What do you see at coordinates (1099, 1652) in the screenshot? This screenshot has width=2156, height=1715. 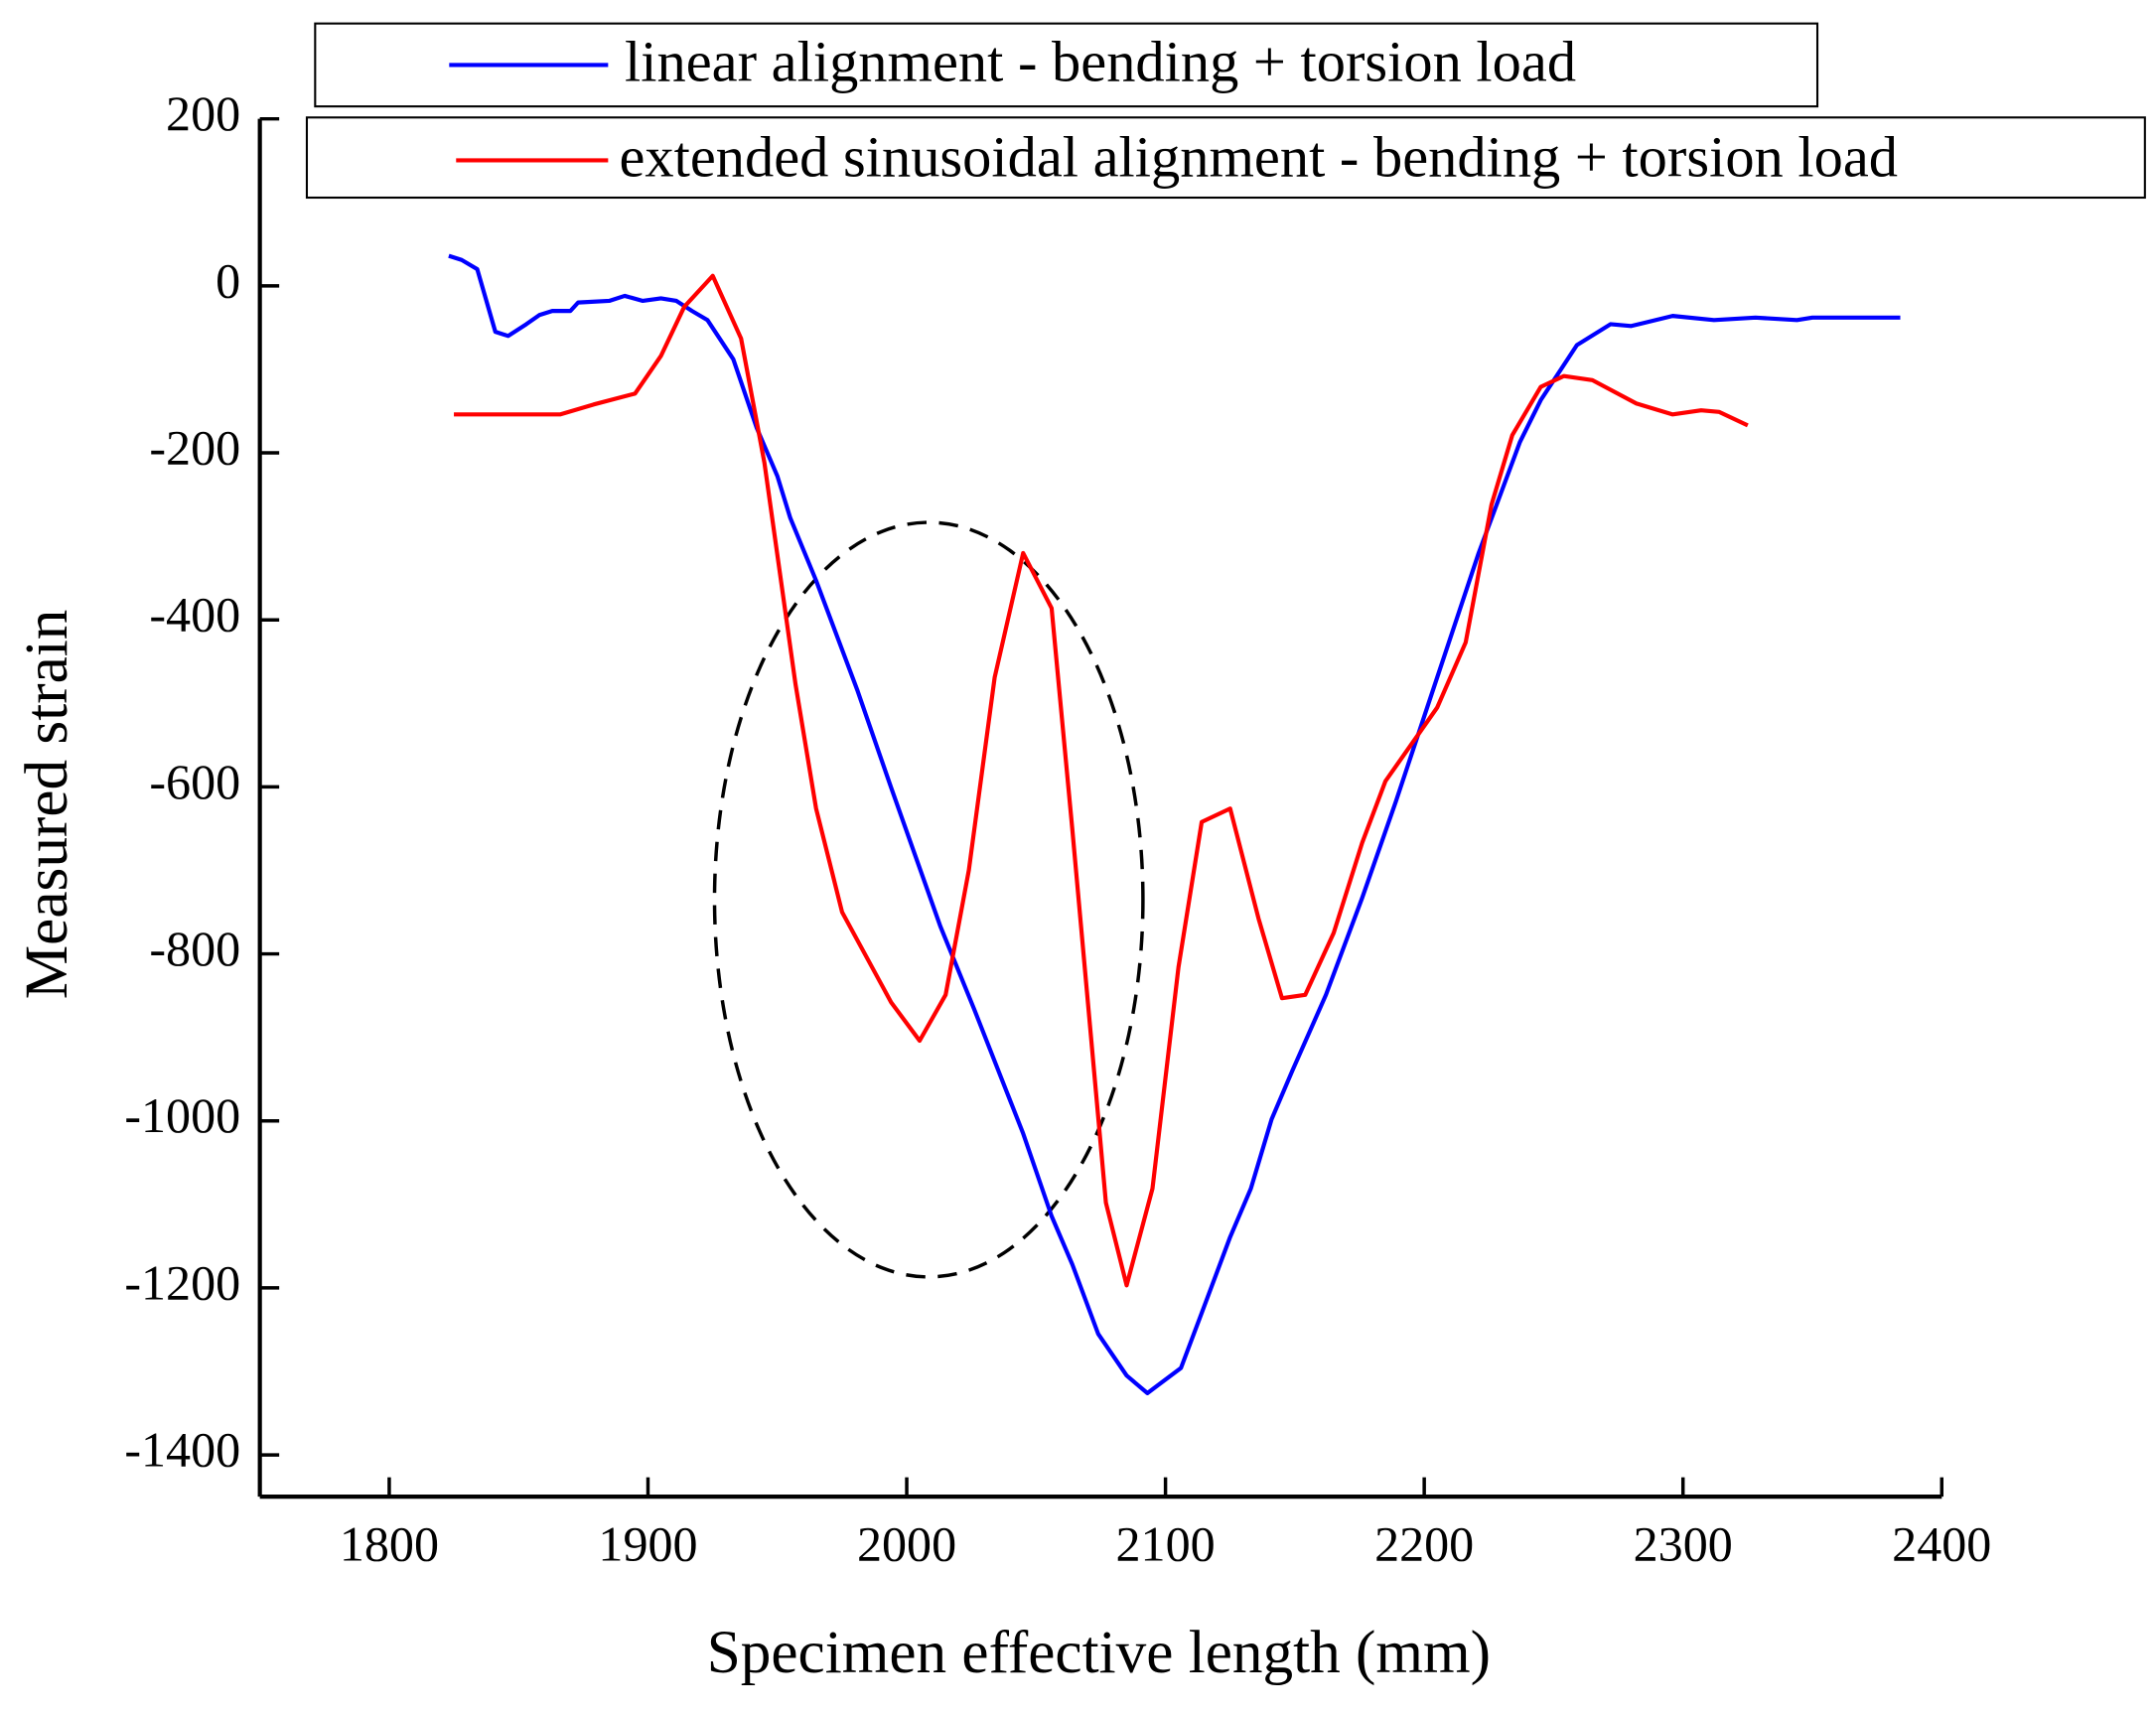 I see `x-axis-title: Specimen effective length (mm)` at bounding box center [1099, 1652].